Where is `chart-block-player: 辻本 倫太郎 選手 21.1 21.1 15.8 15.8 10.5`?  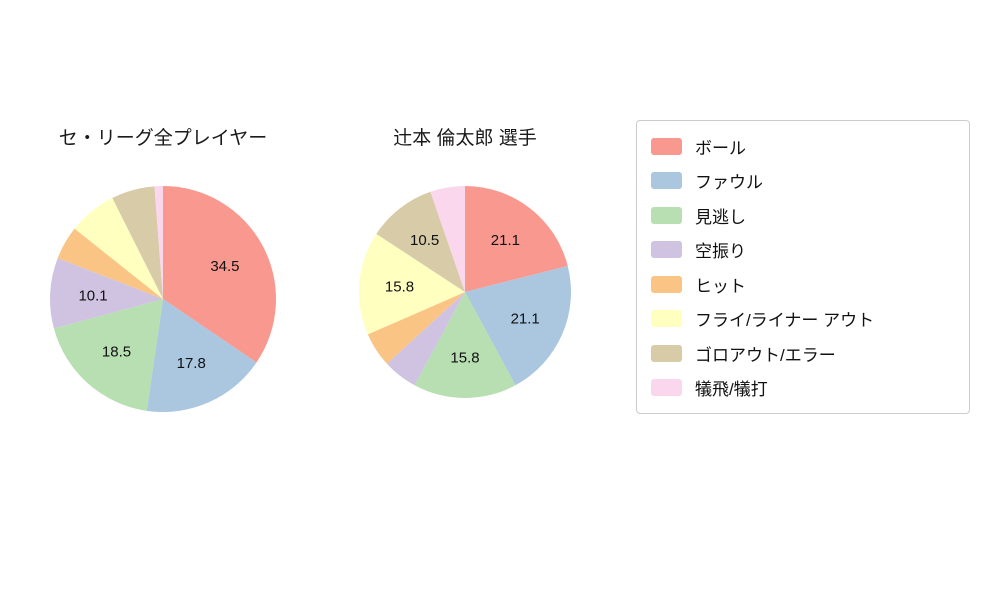
chart-block-player: 辻本 倫太郎 選手 21.1 21.1 15.8 15.8 10.5 is located at coordinates (465, 262).